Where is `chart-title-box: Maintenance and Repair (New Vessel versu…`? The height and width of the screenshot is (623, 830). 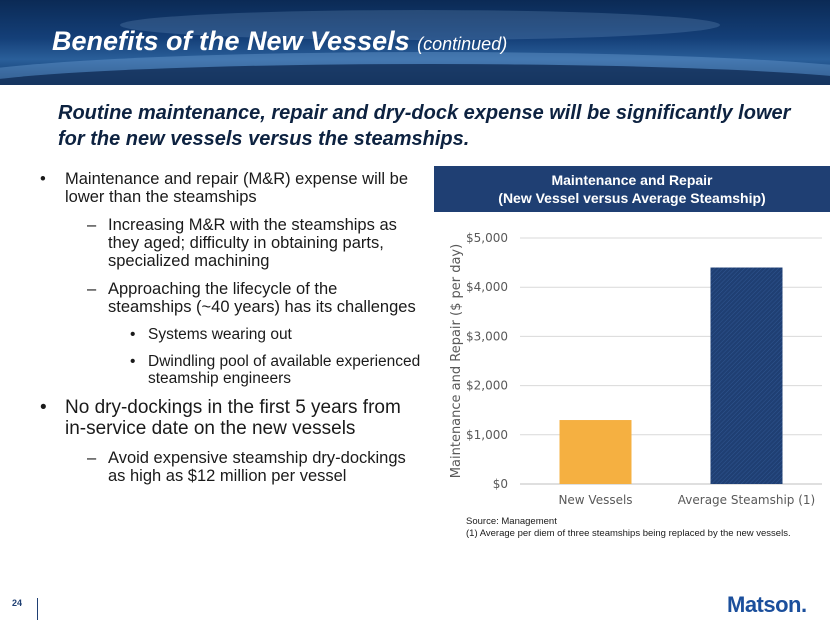 chart-title-box: Maintenance and Repair (New Vessel versu… is located at coordinates (632, 189).